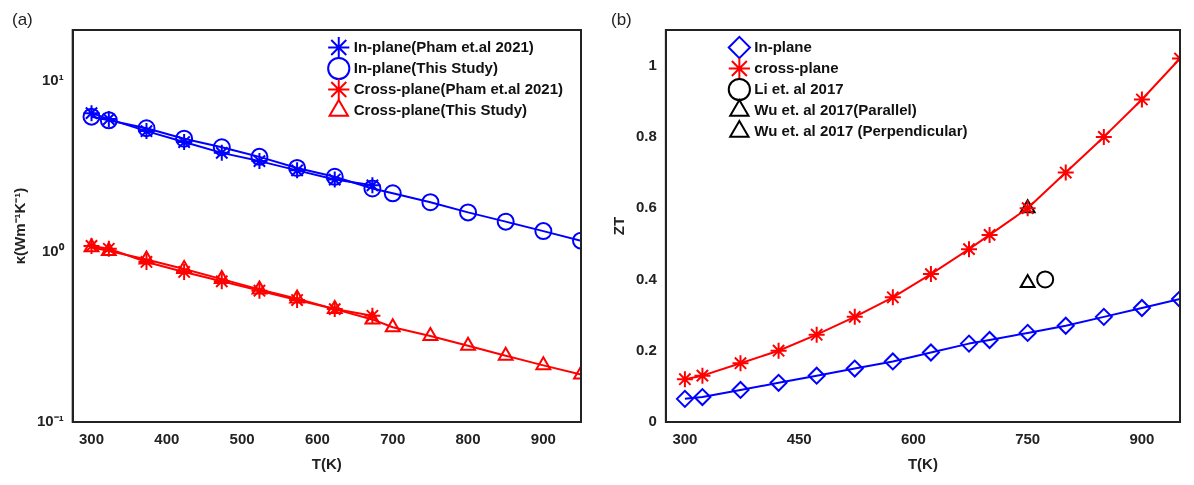 This screenshot has height=485, width=1194. I want to click on legend-label: Cross-plane(This Study), so click(440, 109).